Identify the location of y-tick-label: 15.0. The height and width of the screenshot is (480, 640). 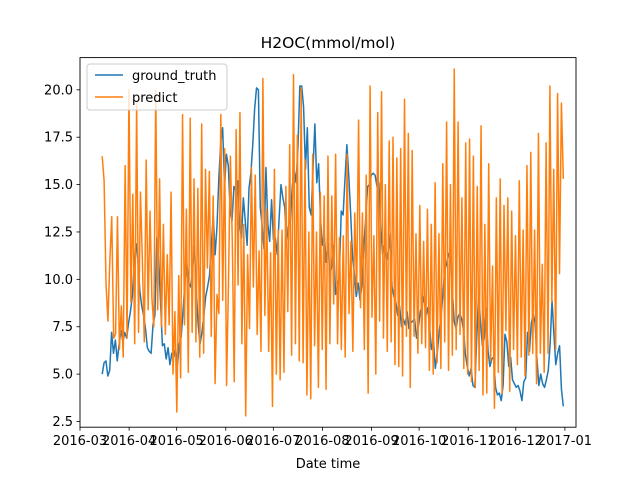
(58, 185).